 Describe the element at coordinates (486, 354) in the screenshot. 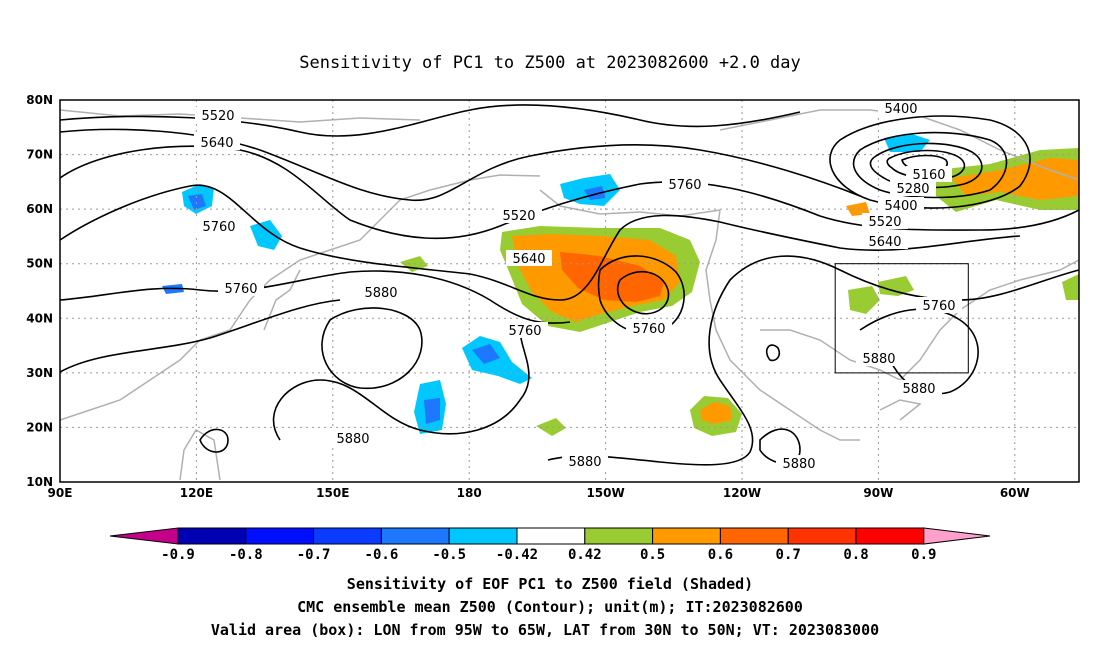

I see `negative-area-central-pacific-core` at that location.